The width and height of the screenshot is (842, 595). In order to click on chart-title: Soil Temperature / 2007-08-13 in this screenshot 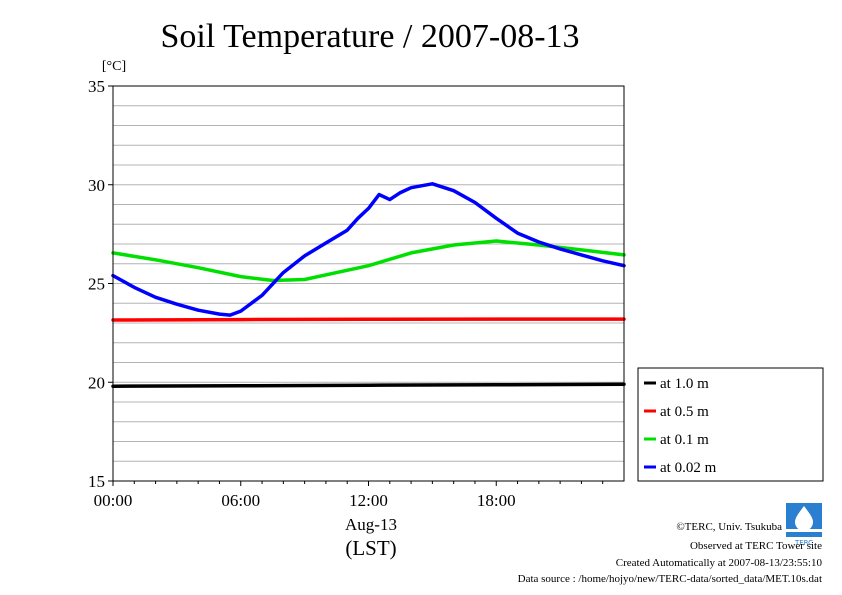, I will do `click(369, 36)`.